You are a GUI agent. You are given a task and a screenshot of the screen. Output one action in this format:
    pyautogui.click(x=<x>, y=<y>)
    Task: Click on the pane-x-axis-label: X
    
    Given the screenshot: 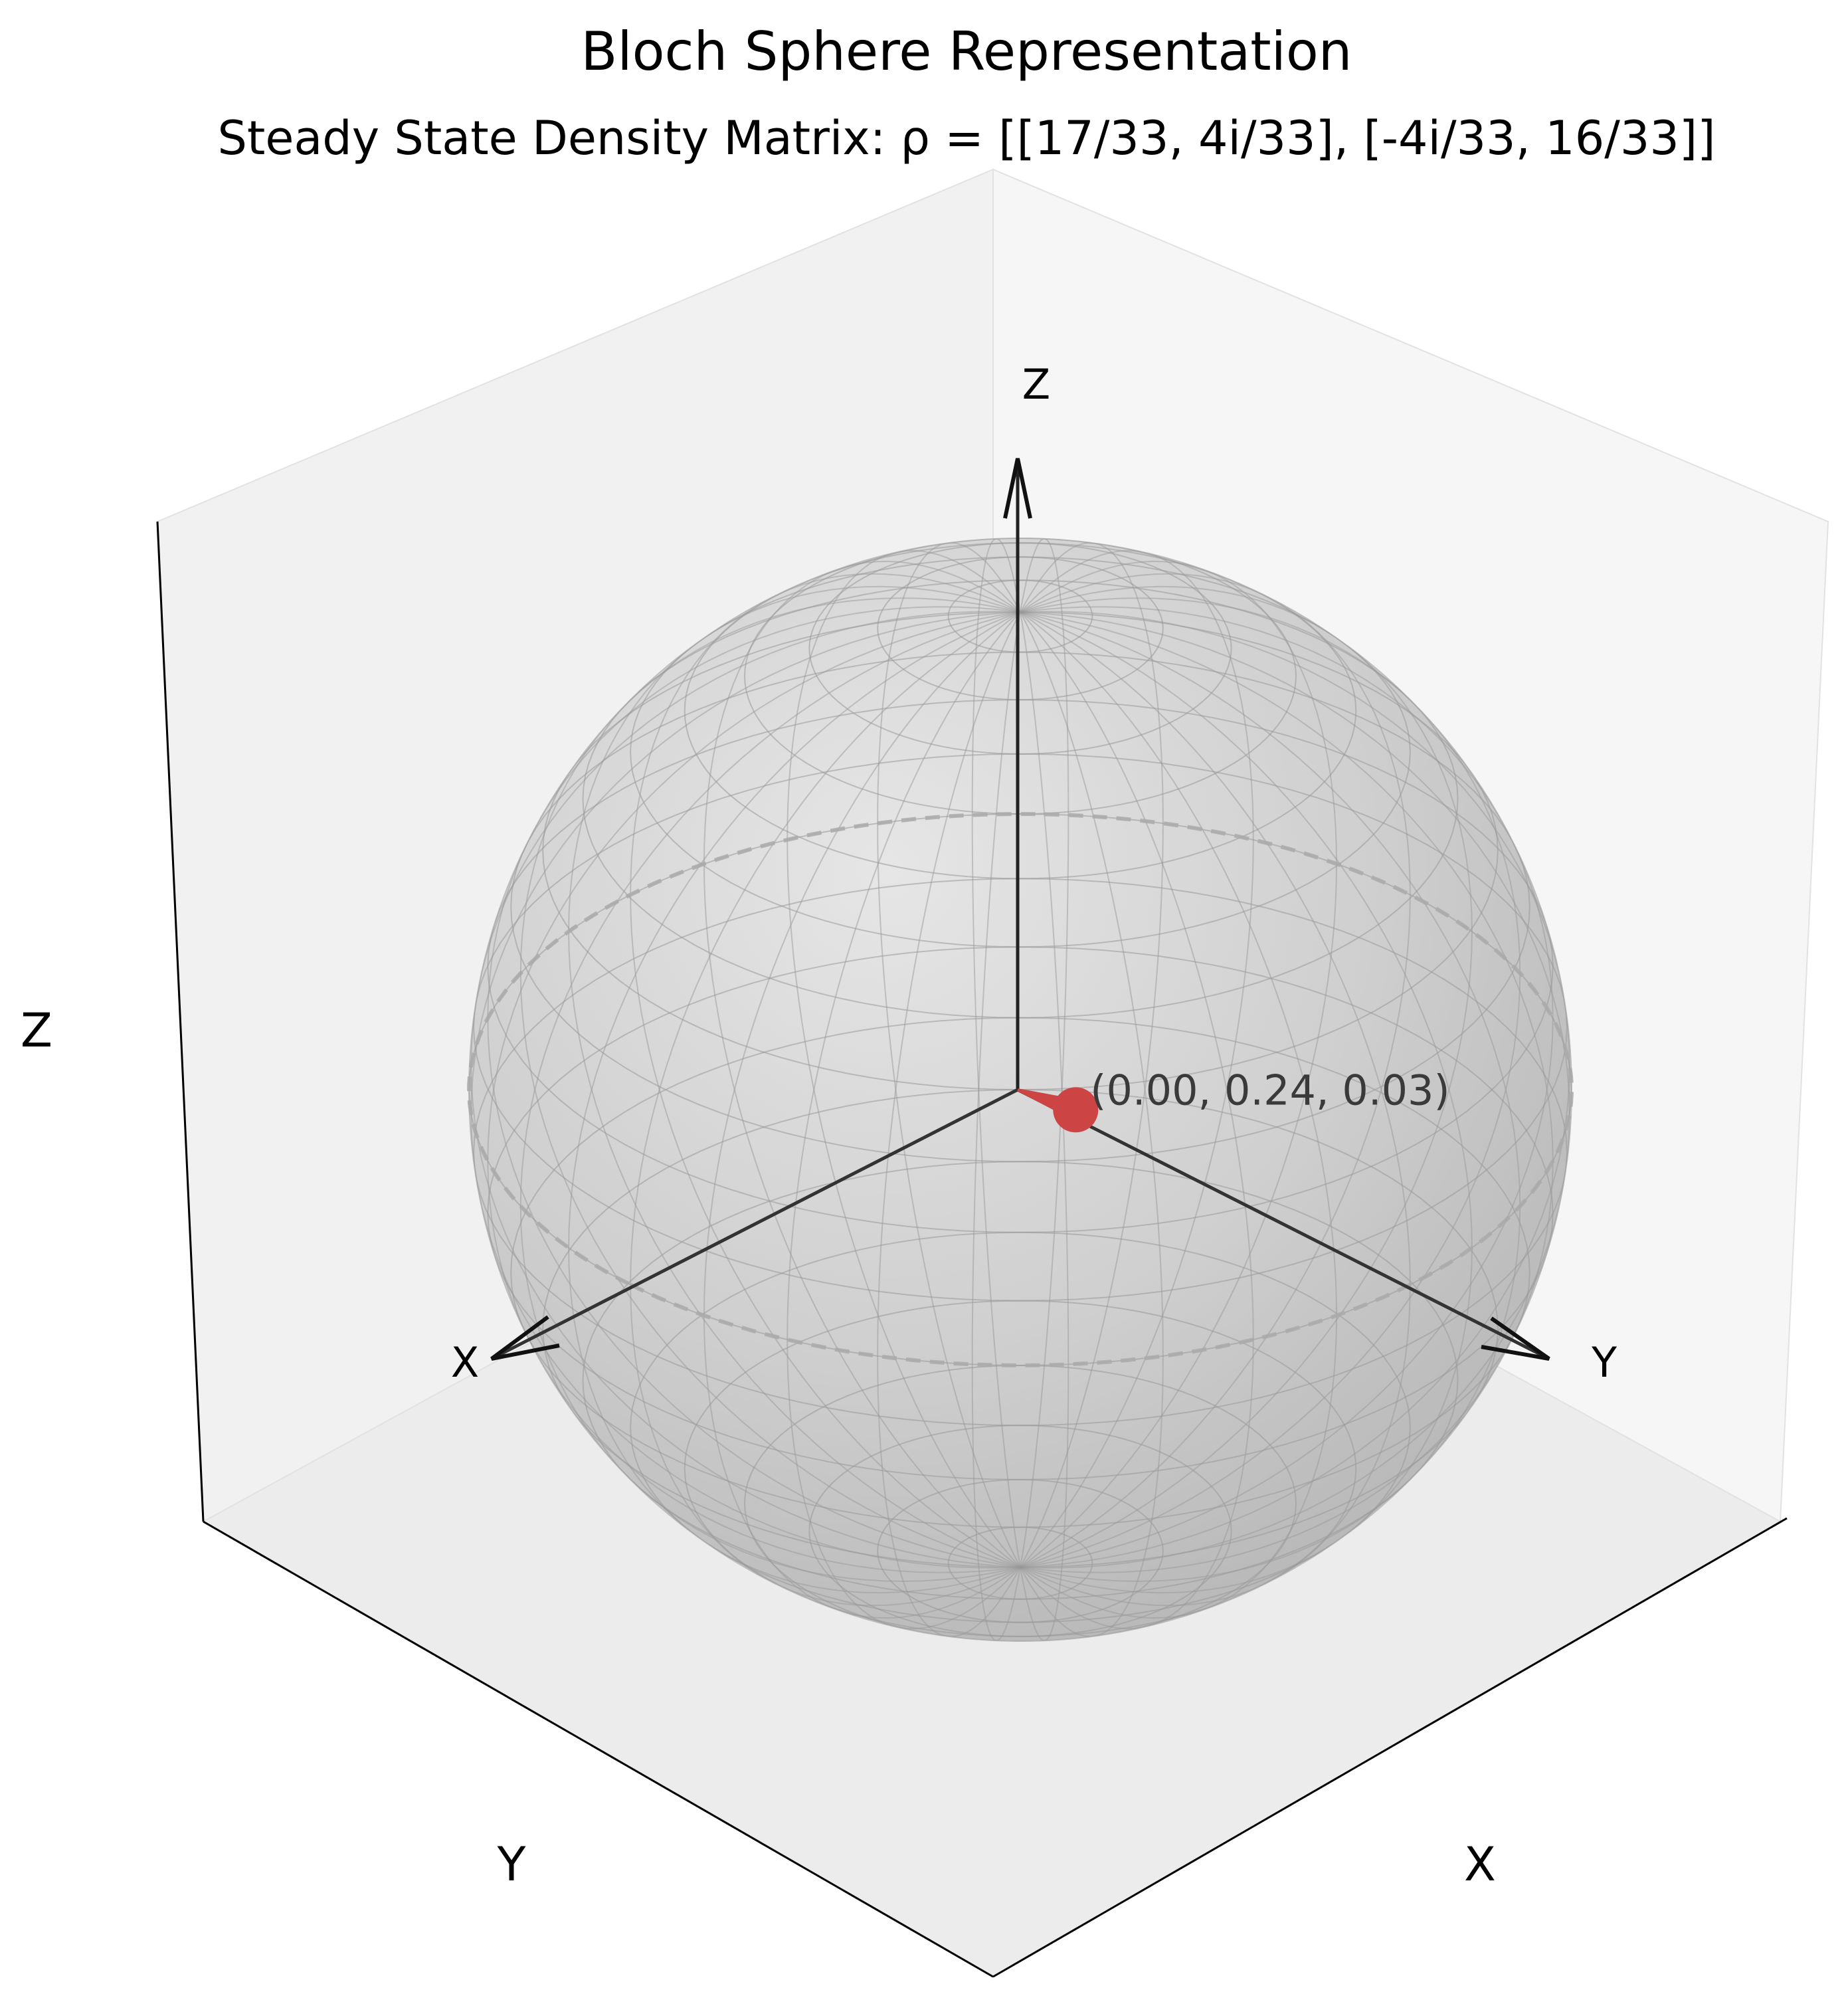 What is the action you would take?
    pyautogui.click(x=1480, y=1864)
    